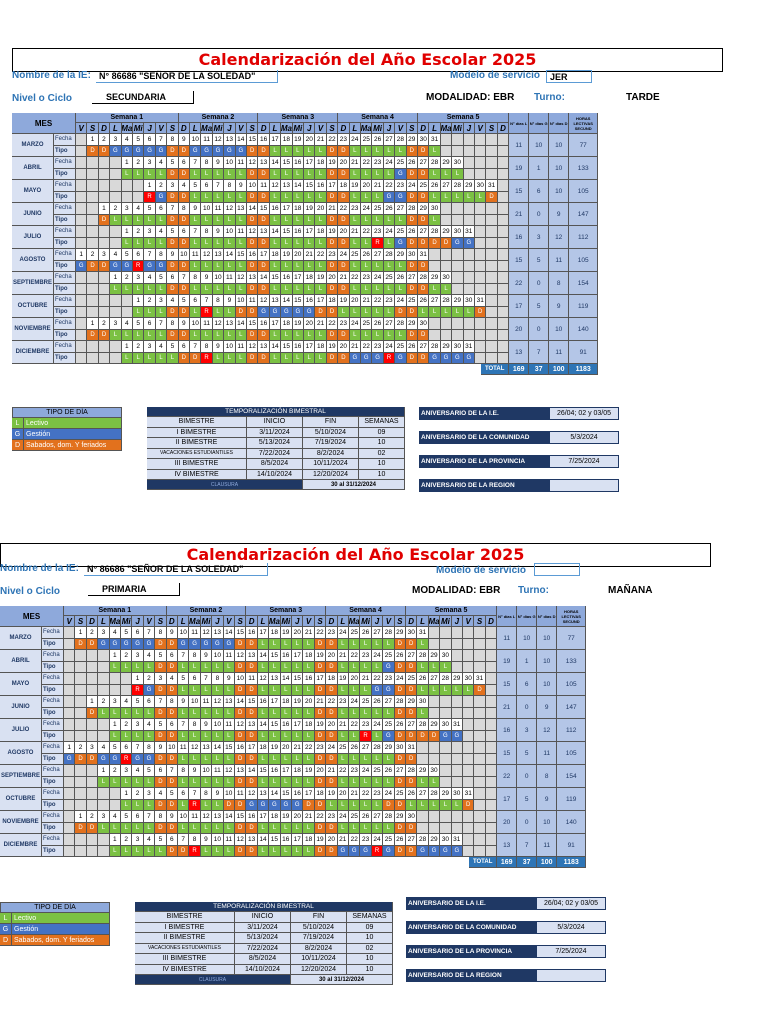 The image size is (768, 1024). I want to click on nivel-field: PRIMARIA, so click(134, 589).